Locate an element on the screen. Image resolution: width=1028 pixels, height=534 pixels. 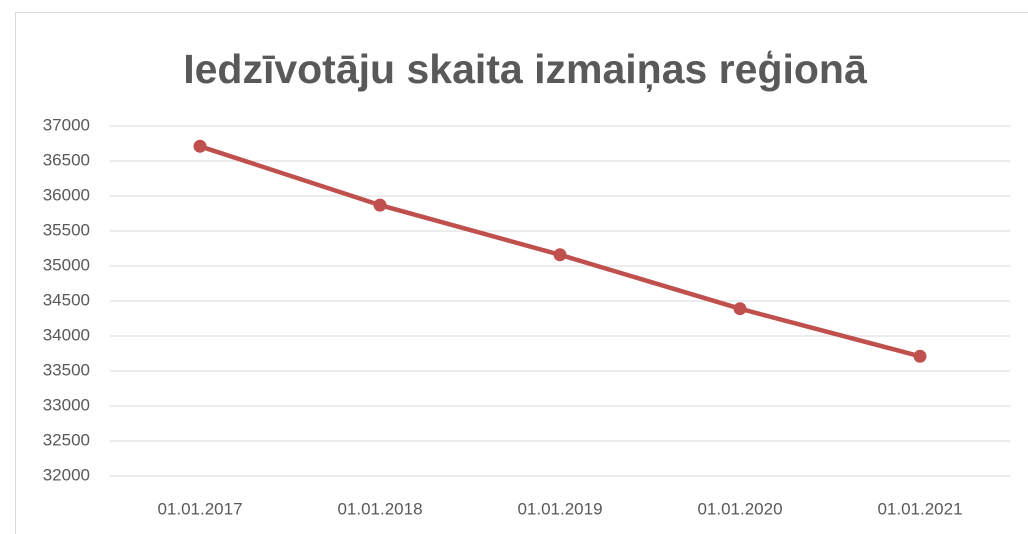
y-tick-label: 35500 is located at coordinates (66, 229).